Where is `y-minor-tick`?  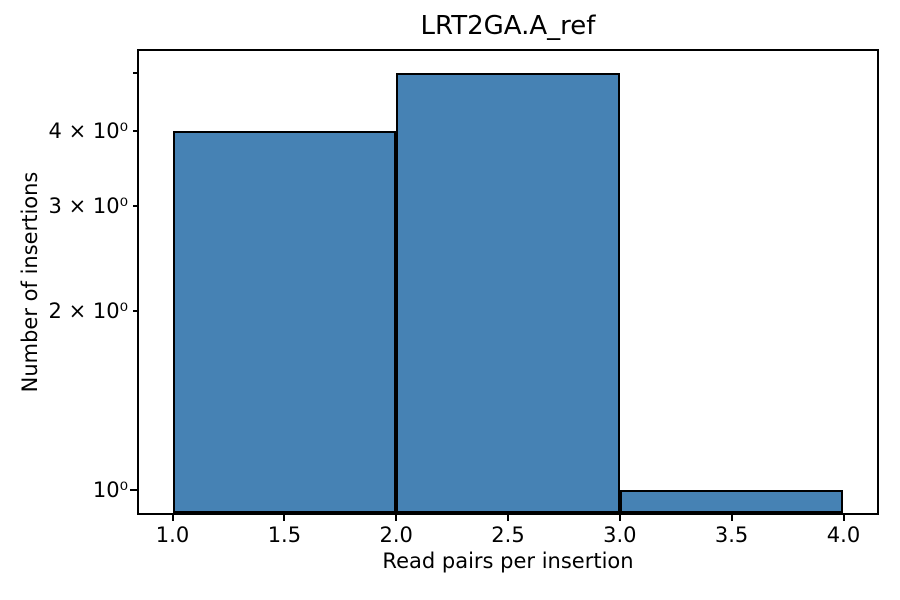 y-minor-tick is located at coordinates (135, 73).